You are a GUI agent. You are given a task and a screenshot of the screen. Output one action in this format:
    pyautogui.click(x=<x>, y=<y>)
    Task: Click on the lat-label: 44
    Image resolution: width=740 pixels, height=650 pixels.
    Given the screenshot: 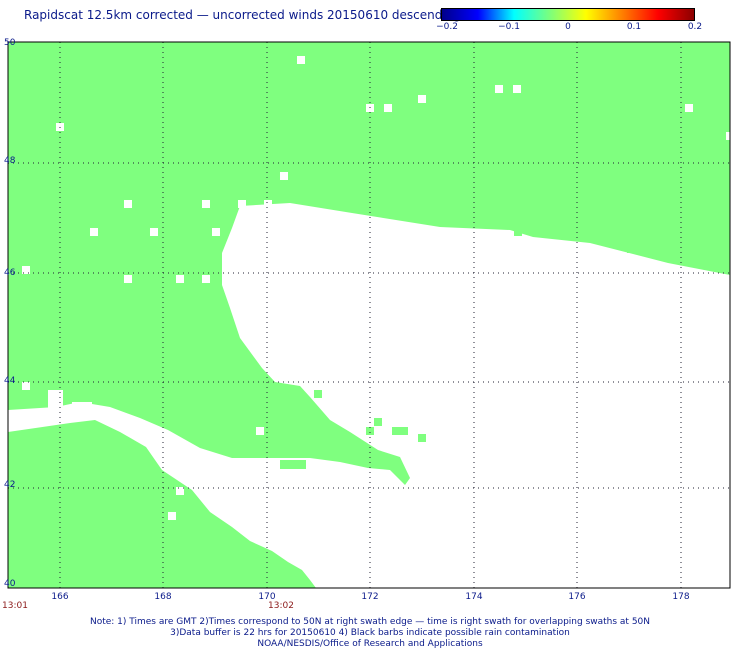 What is the action you would take?
    pyautogui.click(x=10, y=381)
    